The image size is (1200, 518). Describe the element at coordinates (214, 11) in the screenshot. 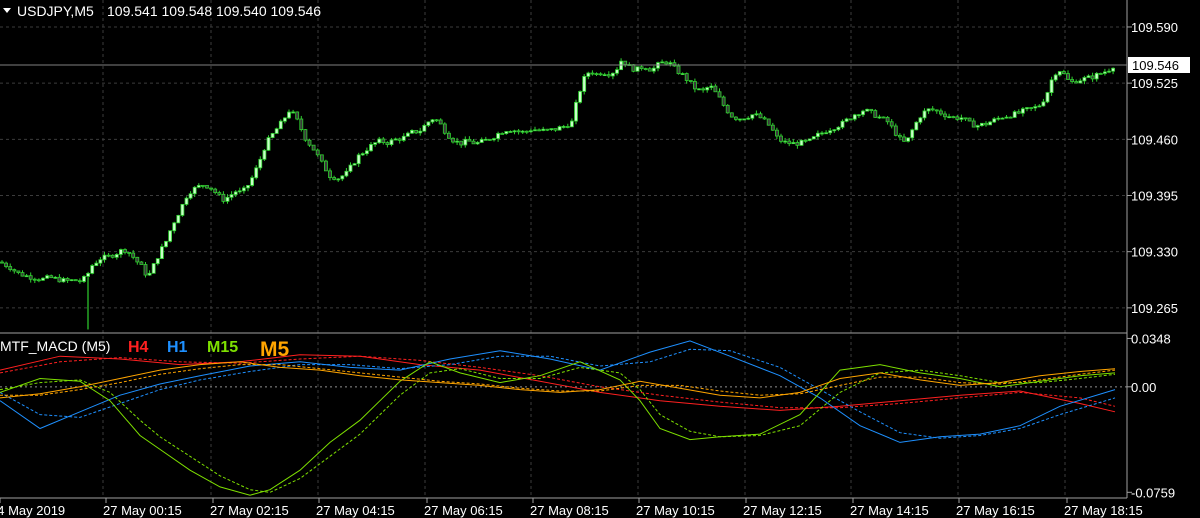

I see `ohlc-values: 109.541 109.548 109.540 109.546` at that location.